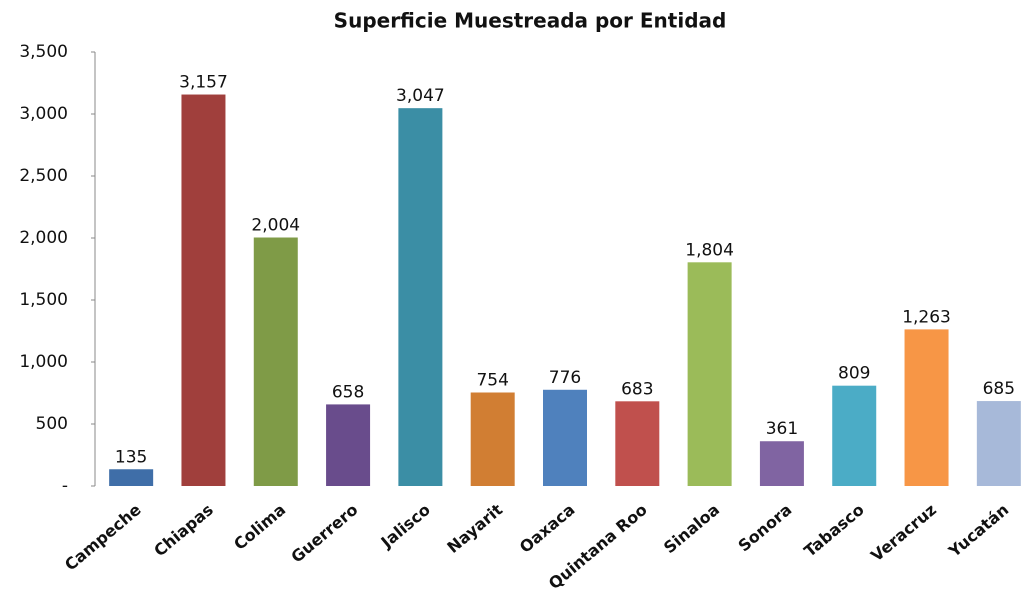 This screenshot has width=1035, height=609. What do you see at coordinates (474, 528) in the screenshot?
I see `x-tick-label: Nayarit` at bounding box center [474, 528].